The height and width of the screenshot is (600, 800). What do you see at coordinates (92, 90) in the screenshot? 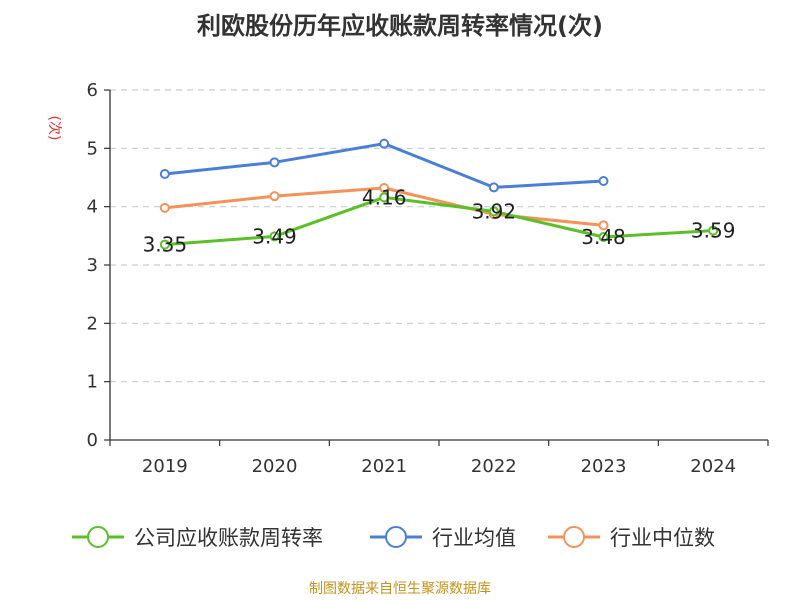
I see `y-tick-label: 6` at bounding box center [92, 90].